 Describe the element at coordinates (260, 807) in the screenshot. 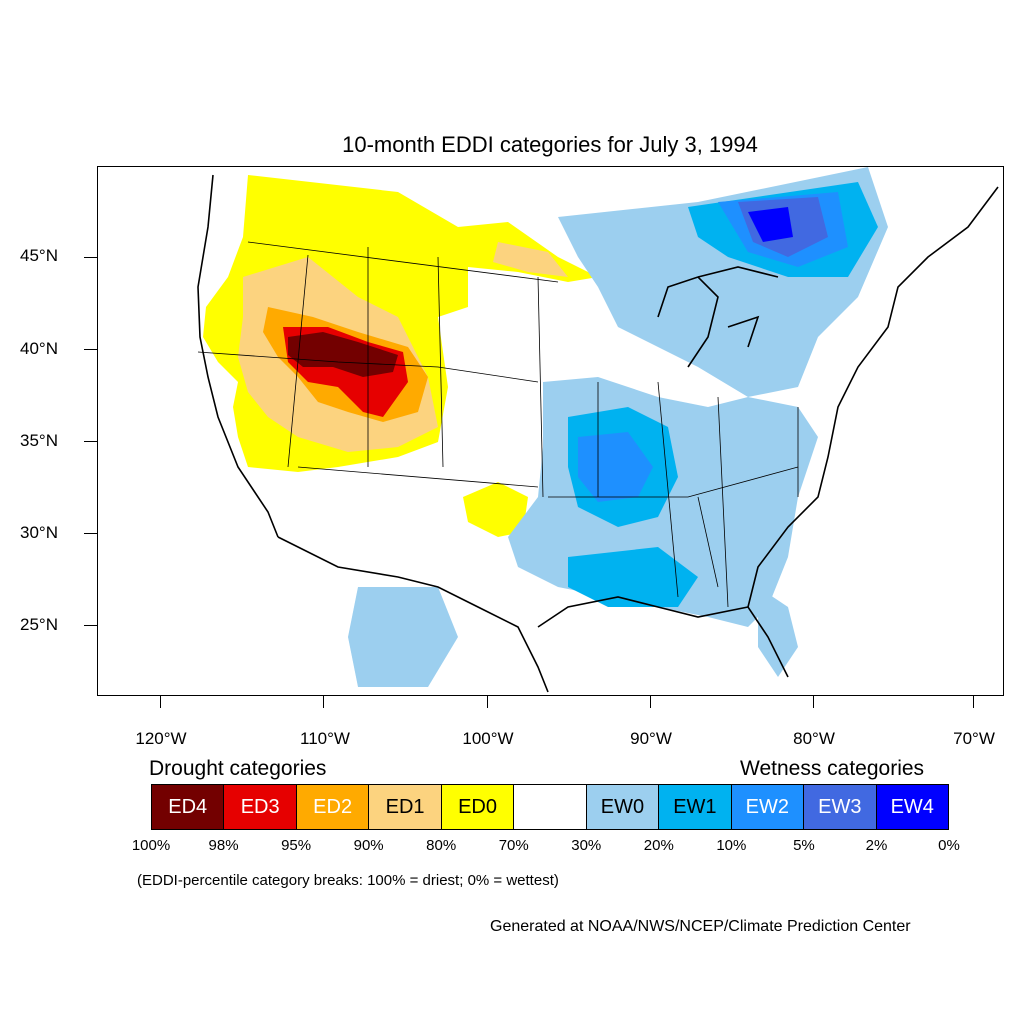

I see `category-box-ed3: ED3` at that location.